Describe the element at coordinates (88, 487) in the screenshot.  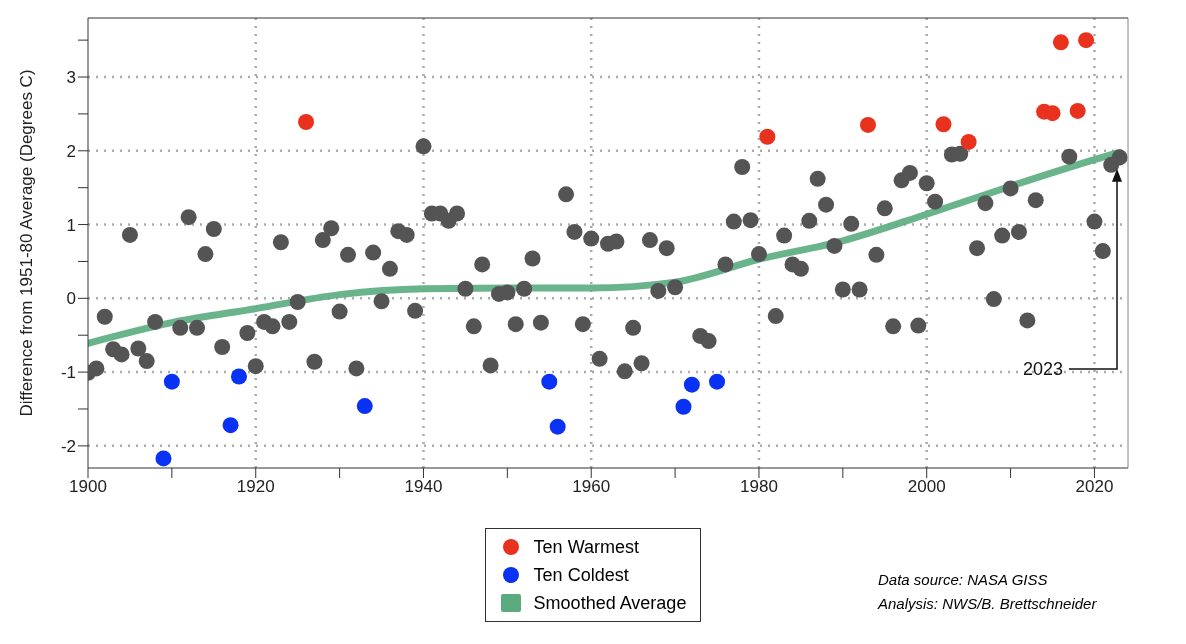
I see `x-tick-label: 1900` at that location.